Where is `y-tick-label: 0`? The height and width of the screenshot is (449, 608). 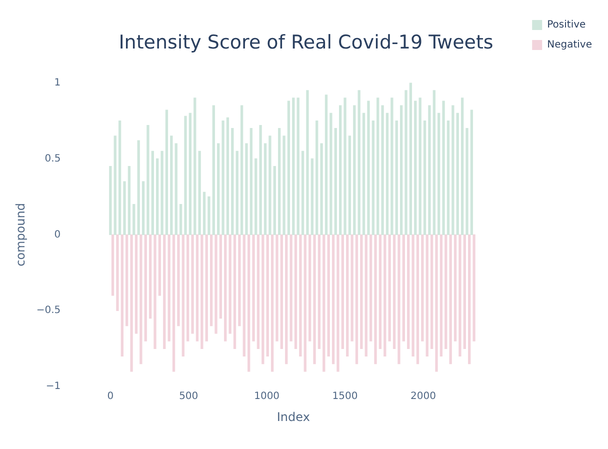 y-tick-label: 0 is located at coordinates (57, 234).